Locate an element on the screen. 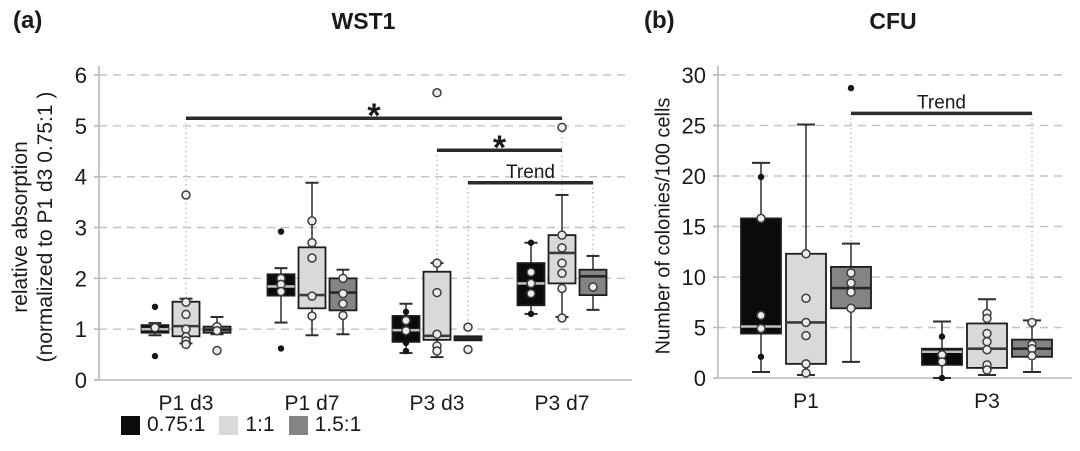  panel-a-y-axis-label-line1: relative absorption is located at coordinates (20, 227).